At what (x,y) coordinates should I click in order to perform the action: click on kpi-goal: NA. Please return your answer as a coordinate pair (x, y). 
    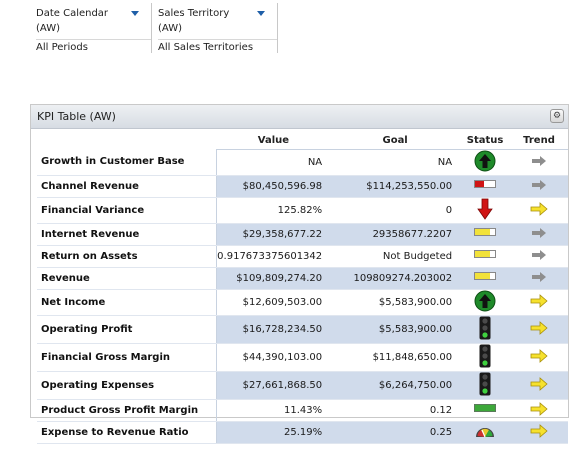
    Looking at the image, I should click on (395, 162).